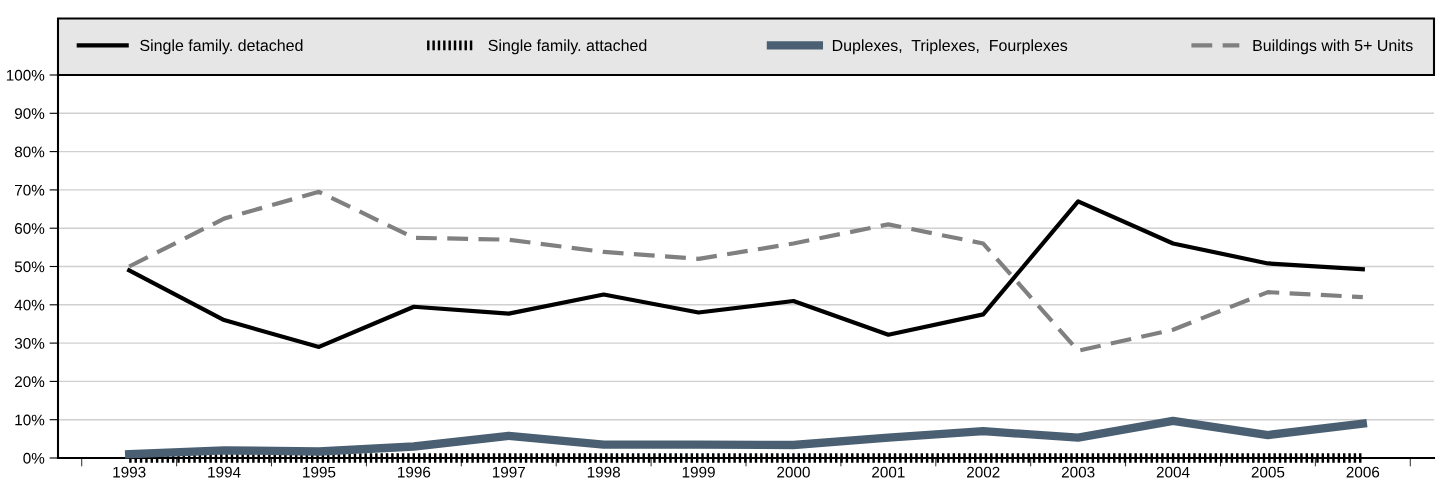 The height and width of the screenshot is (496, 1438). What do you see at coordinates (221, 47) in the screenshot?
I see `legend-label: Single family. detached` at bounding box center [221, 47].